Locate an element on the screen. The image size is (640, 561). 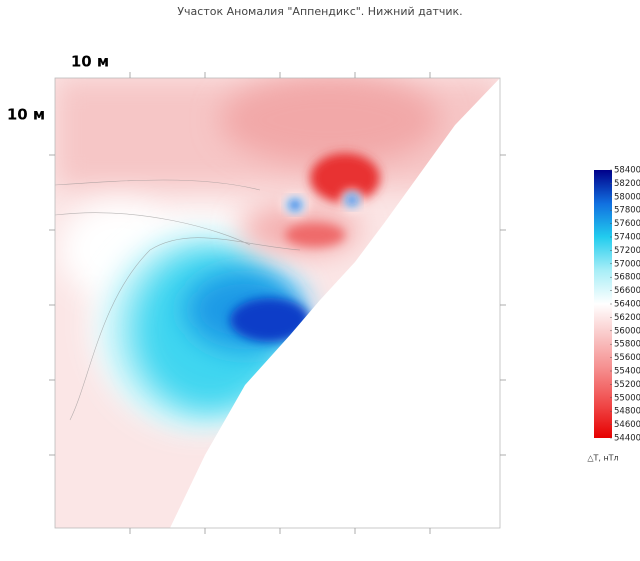
colorbar-tick-label: 58200 is located at coordinates (627, 184).